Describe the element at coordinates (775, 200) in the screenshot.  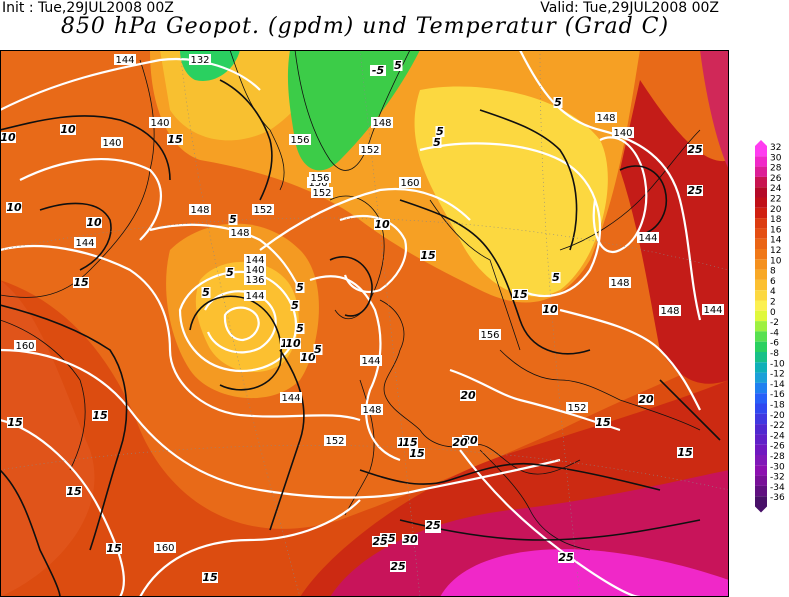
I see `legend-label: 22` at that location.